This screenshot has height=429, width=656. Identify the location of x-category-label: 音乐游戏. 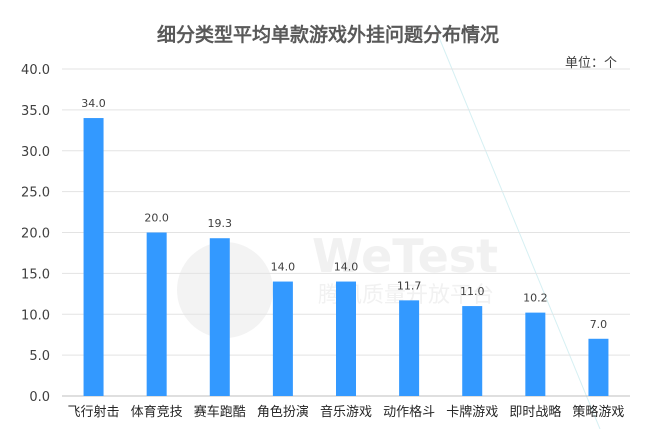
(346, 412).